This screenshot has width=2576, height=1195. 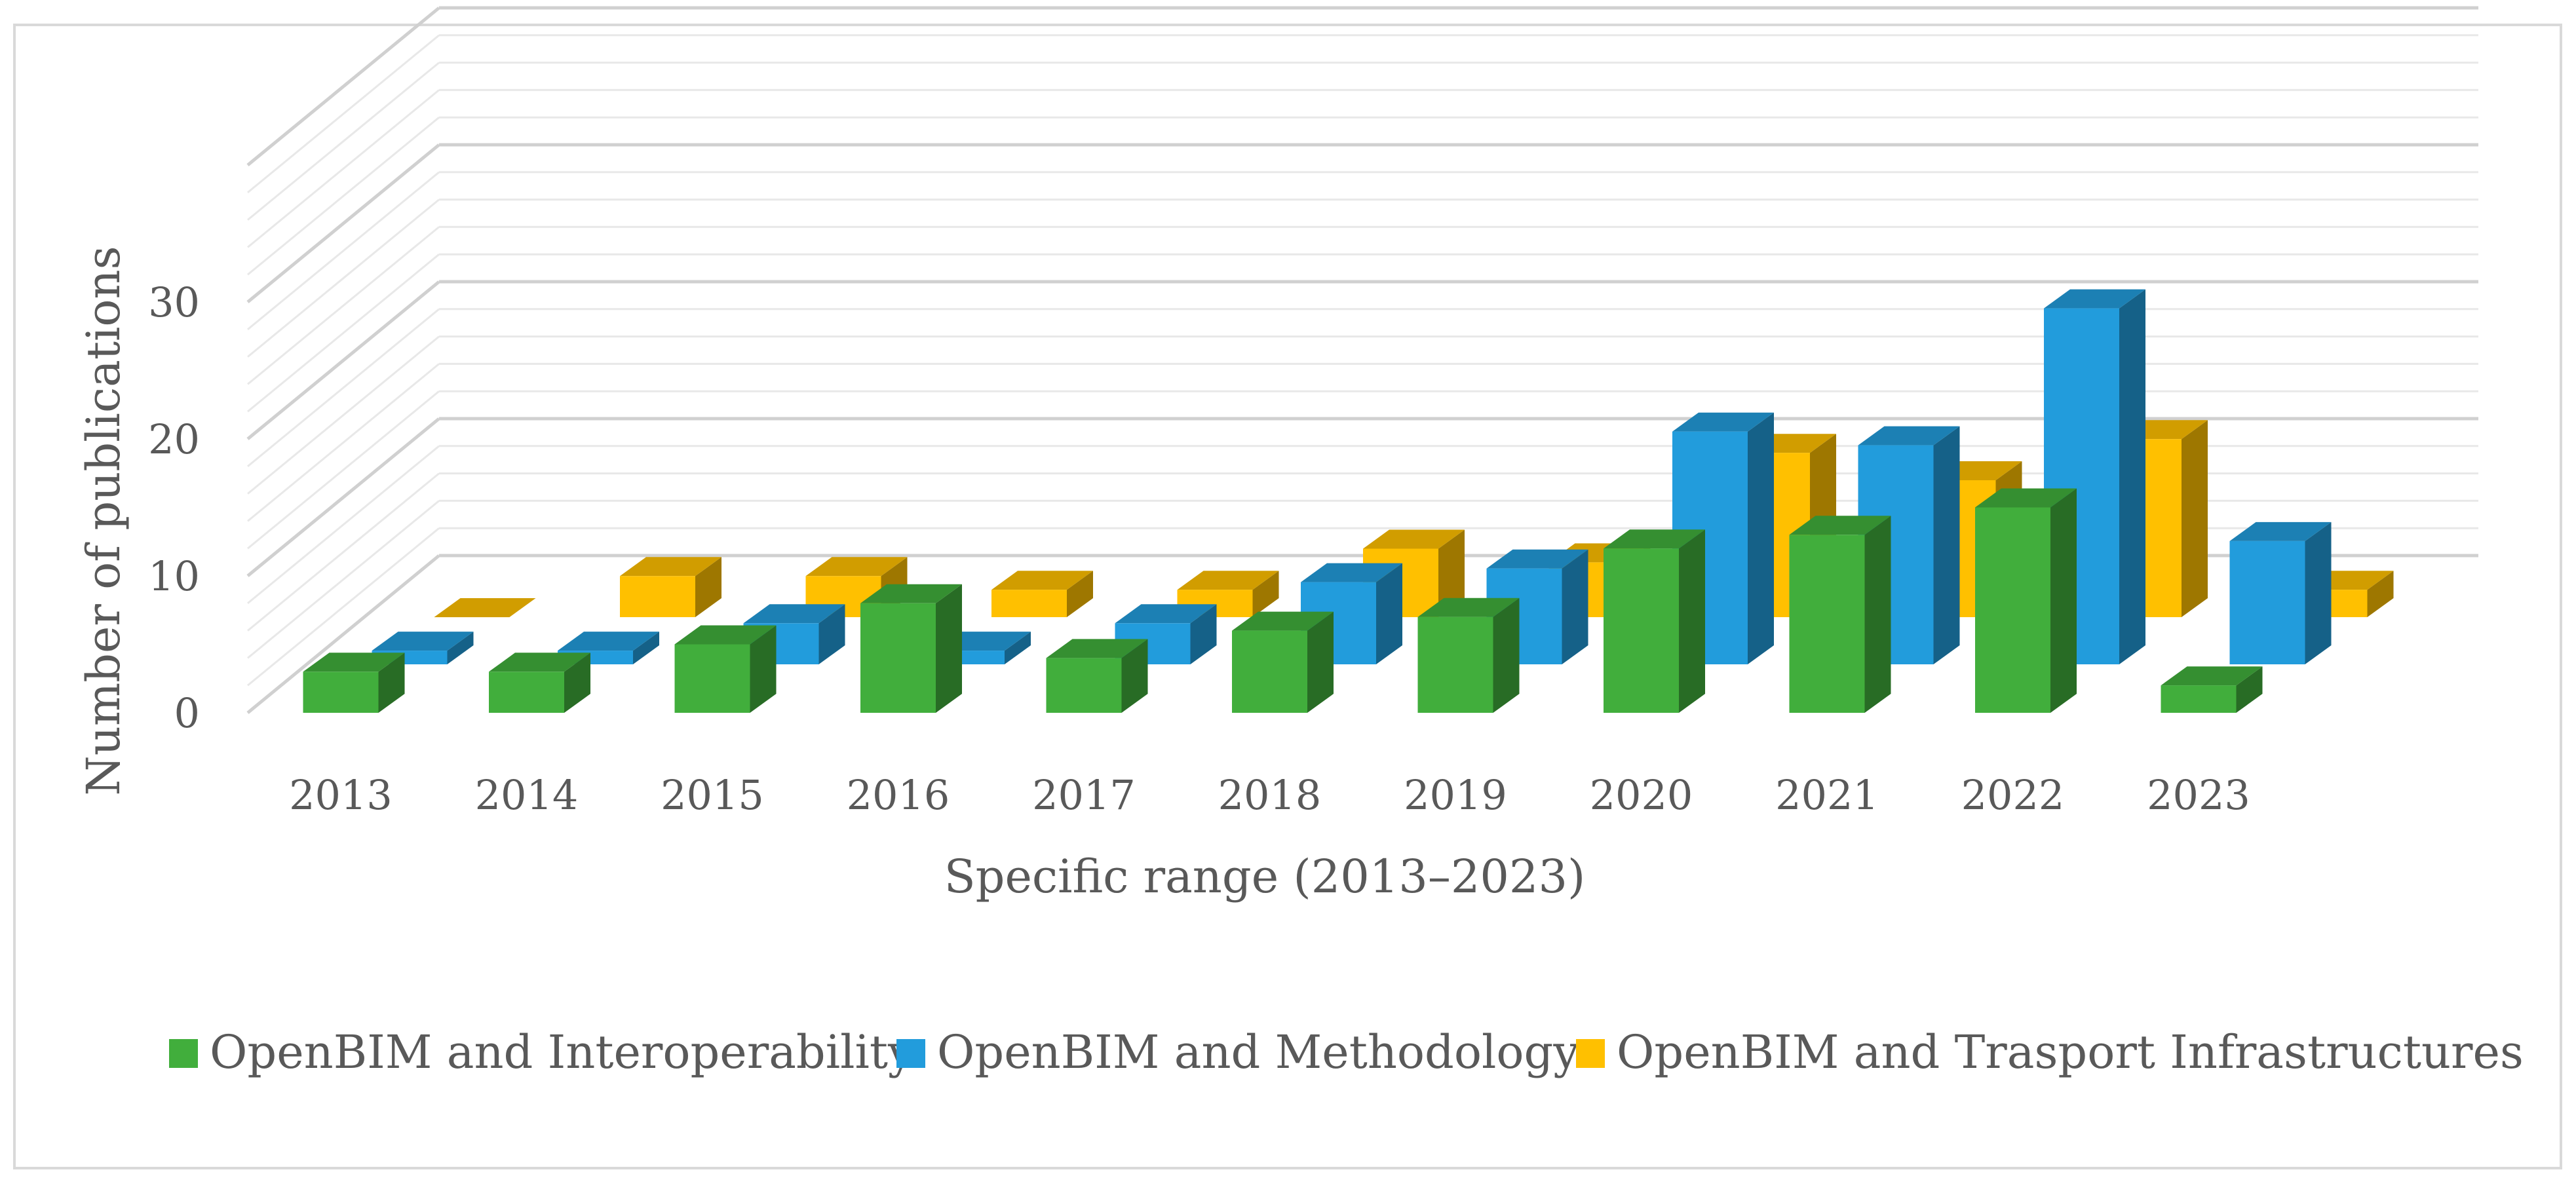 I want to click on bar-openbim-and-methodology-2023, so click(x=2281, y=593).